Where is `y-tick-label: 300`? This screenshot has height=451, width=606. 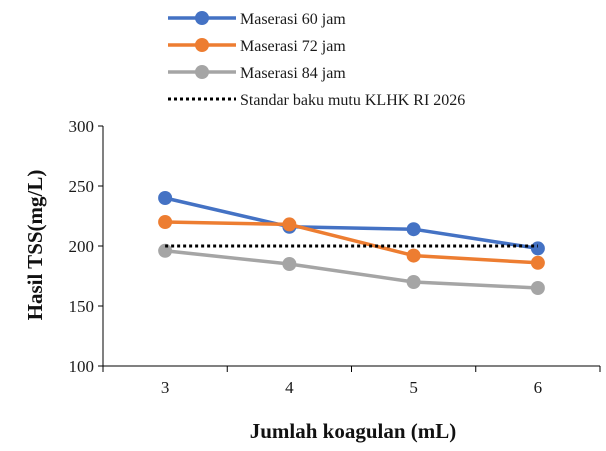 y-tick-label: 300 is located at coordinates (82, 126).